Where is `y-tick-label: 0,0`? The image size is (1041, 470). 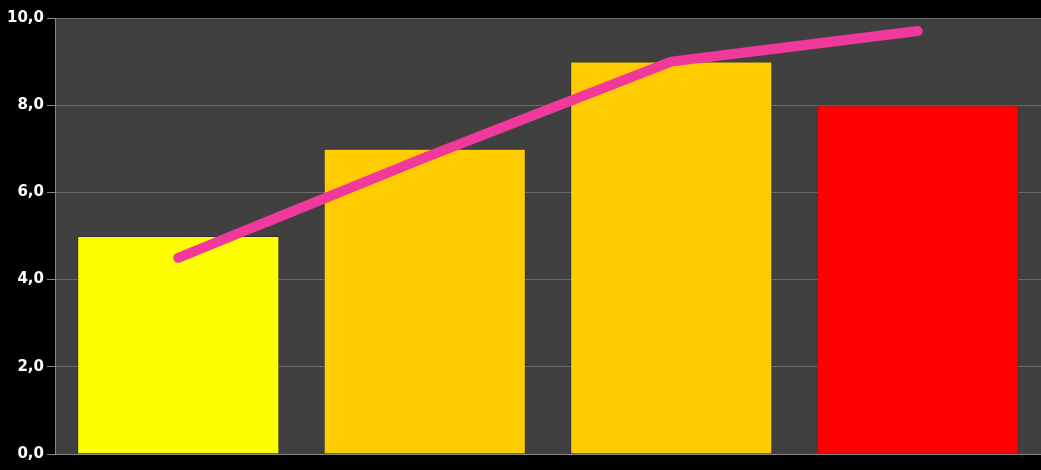
y-tick-label: 0,0 is located at coordinates (31, 452).